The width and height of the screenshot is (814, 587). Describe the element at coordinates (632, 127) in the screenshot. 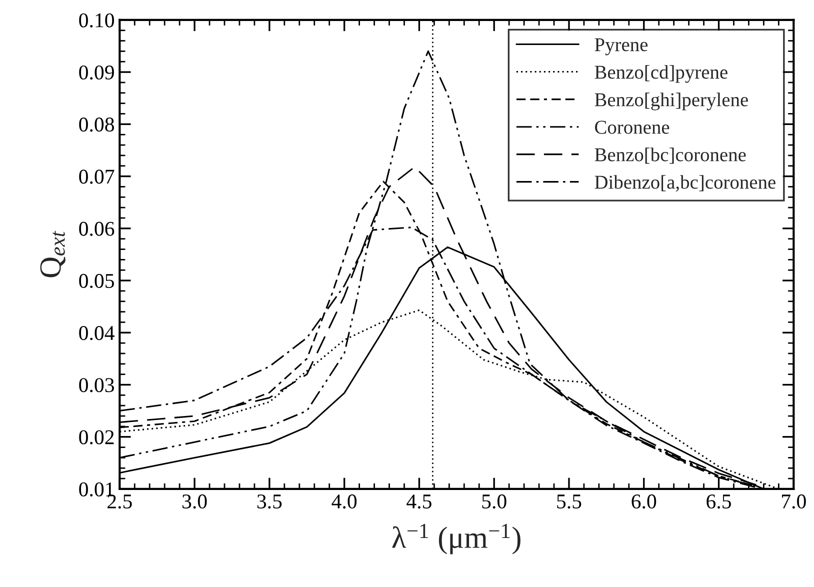

I see `legend-label: Coronene` at that location.